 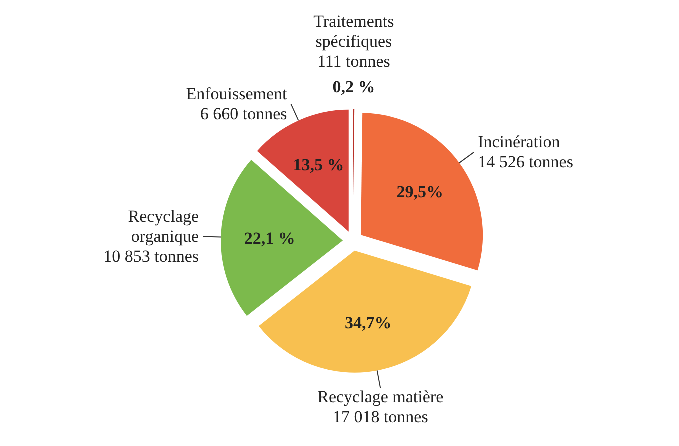 I want to click on data-label: 29,5%, so click(x=420, y=192).